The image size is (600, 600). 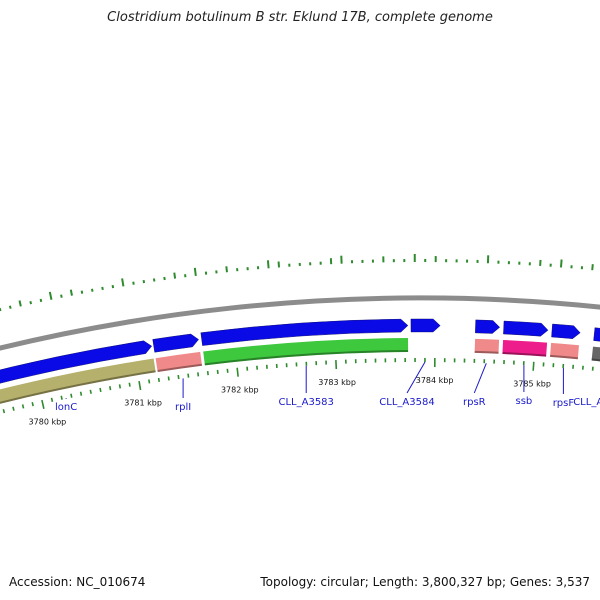 I want to click on gene-label: ssb, so click(x=524, y=401).